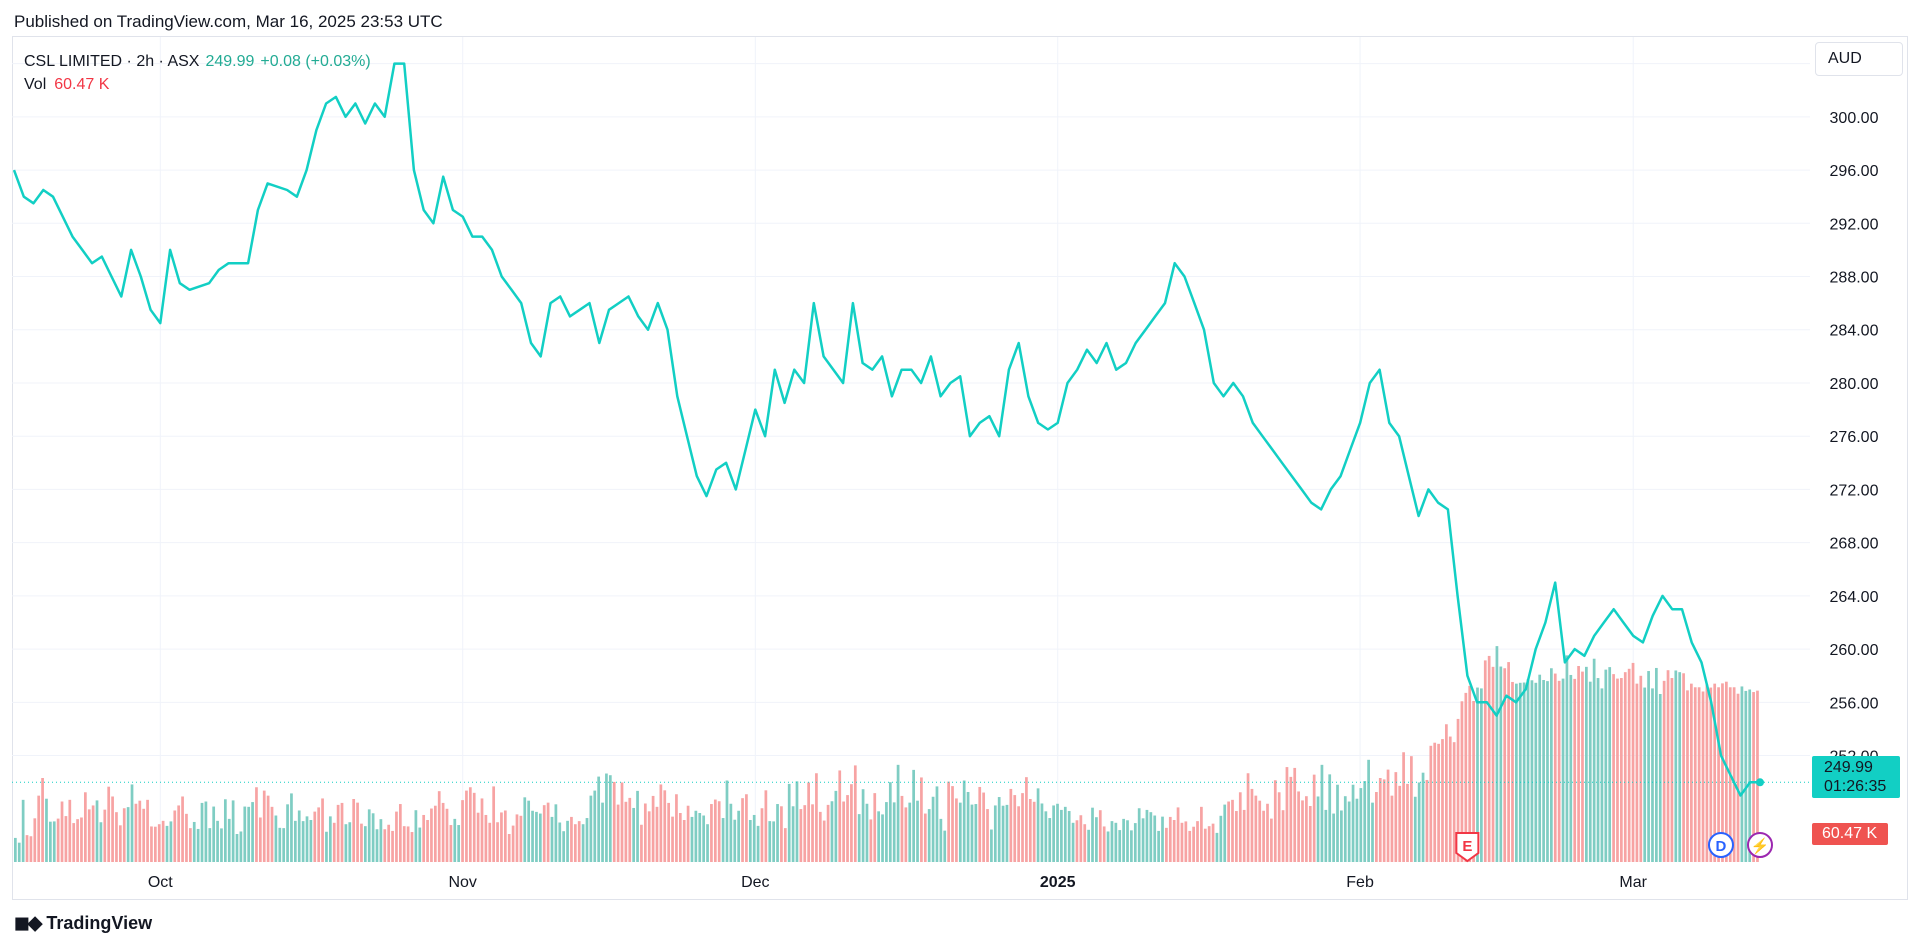 The width and height of the screenshot is (1920, 947). Describe the element at coordinates (1854, 384) in the screenshot. I see `y-tick-label: 280.00` at that location.